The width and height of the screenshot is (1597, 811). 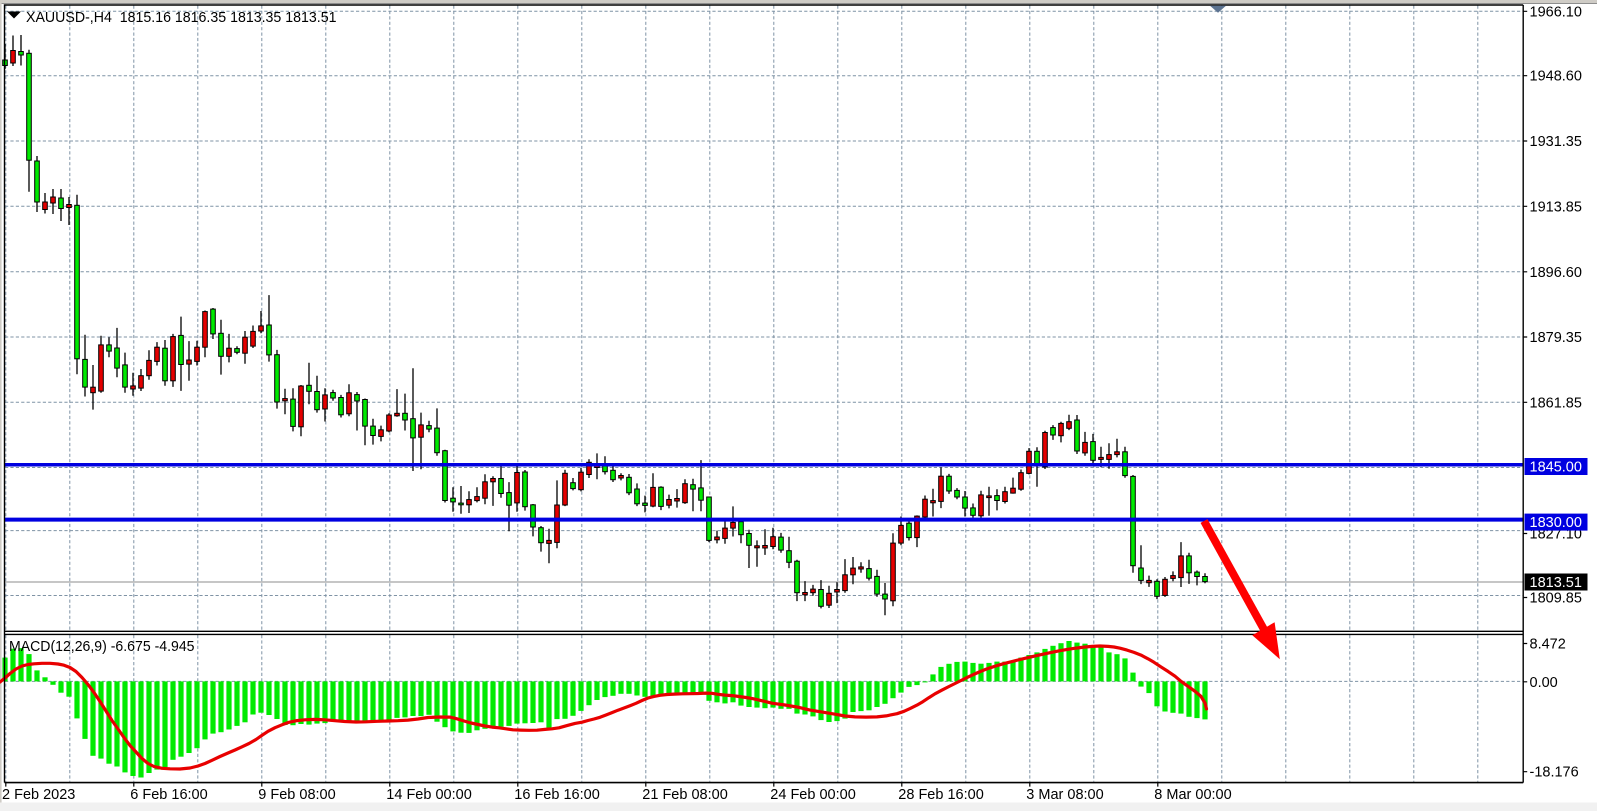 What do you see at coordinates (1556, 523) in the screenshot?
I see `svg-text: 1830.00` at bounding box center [1556, 523].